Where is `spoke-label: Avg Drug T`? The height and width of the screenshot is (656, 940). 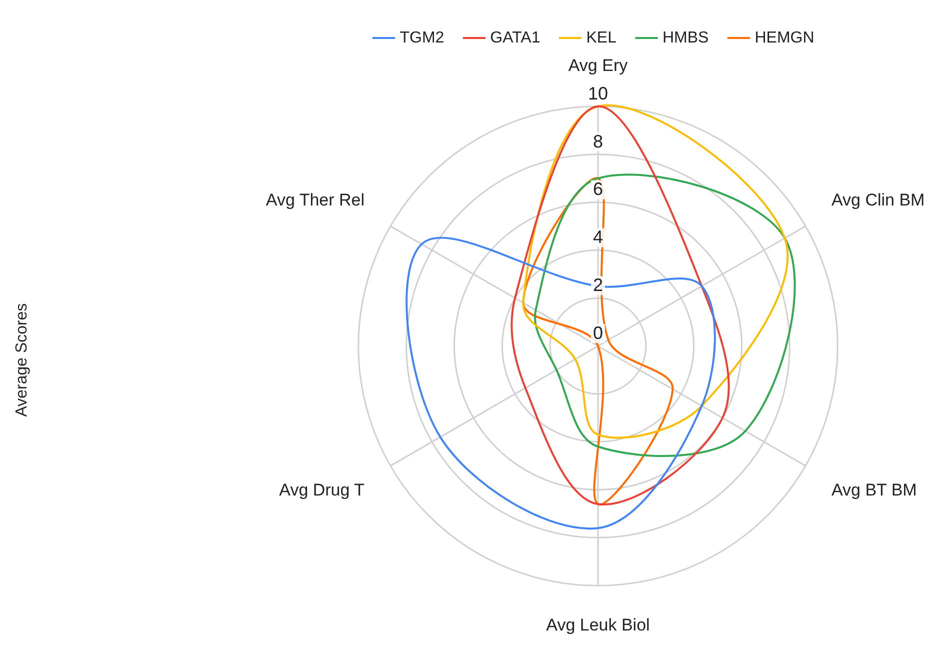 spoke-label: Avg Drug T is located at coordinates (322, 490).